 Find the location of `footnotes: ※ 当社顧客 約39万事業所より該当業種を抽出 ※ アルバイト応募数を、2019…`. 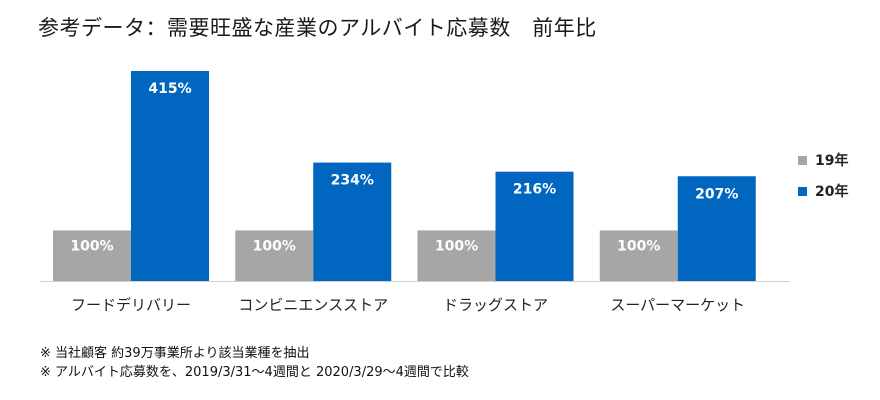

footnotes: ※ 当社顧客 約39万事業所より該当業種を抽出 ※ アルバイト応募数を、2019… is located at coordinates (254, 363).